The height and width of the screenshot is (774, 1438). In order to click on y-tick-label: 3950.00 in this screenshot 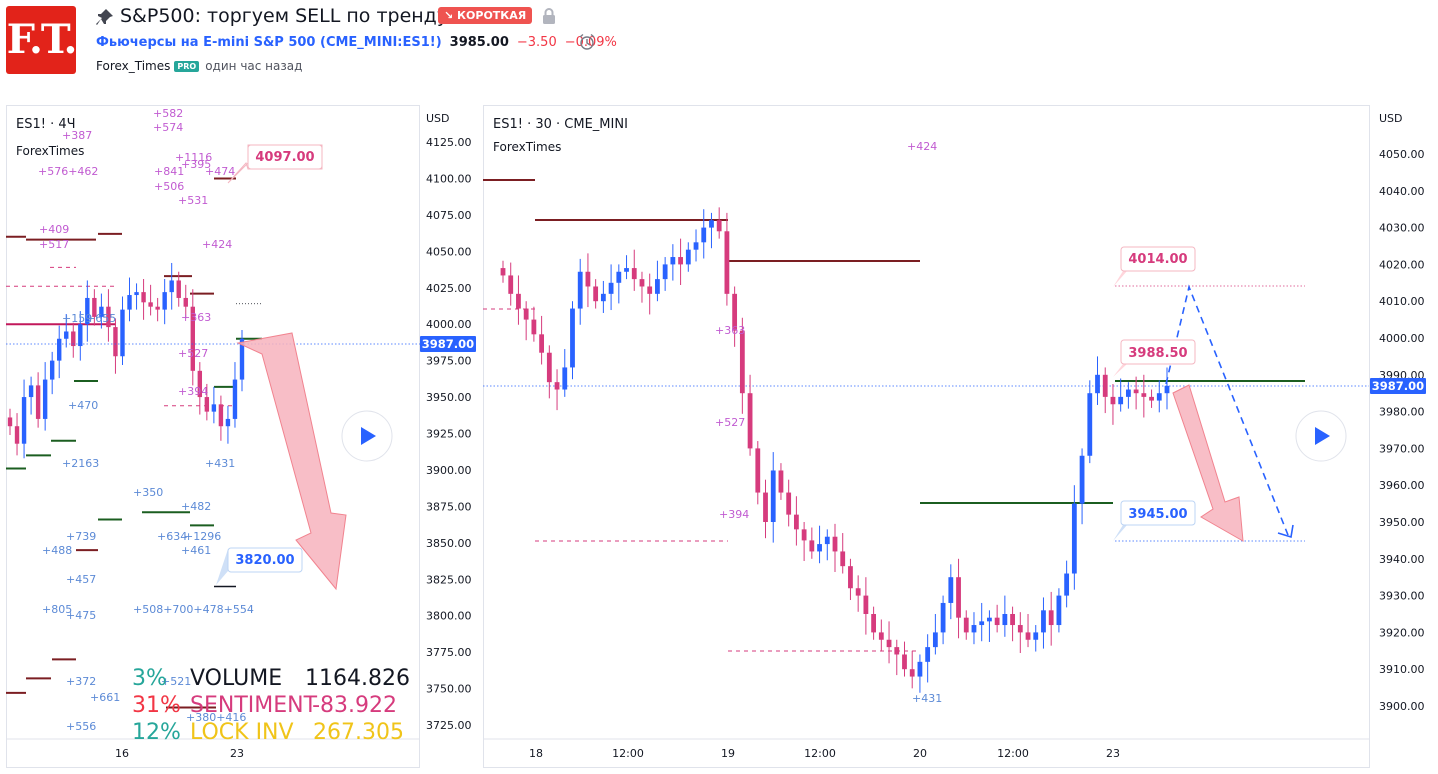, I will do `click(1402, 522)`.